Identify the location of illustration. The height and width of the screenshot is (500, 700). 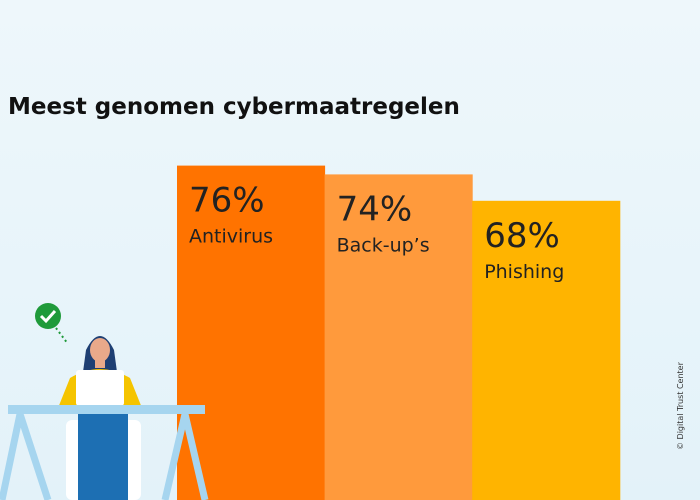
(104, 401).